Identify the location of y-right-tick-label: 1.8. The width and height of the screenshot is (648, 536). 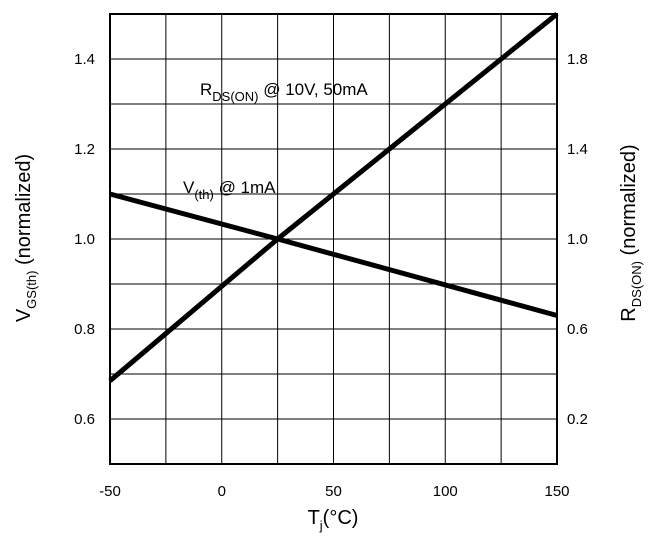
(577, 59).